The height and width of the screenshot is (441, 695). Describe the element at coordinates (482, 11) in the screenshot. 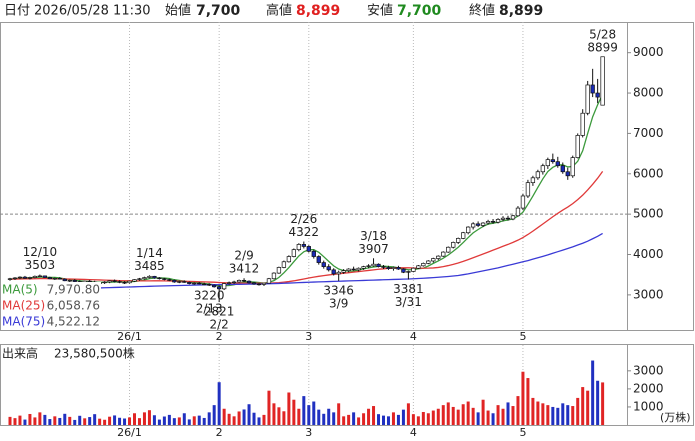

I see `close-label: 終値` at that location.